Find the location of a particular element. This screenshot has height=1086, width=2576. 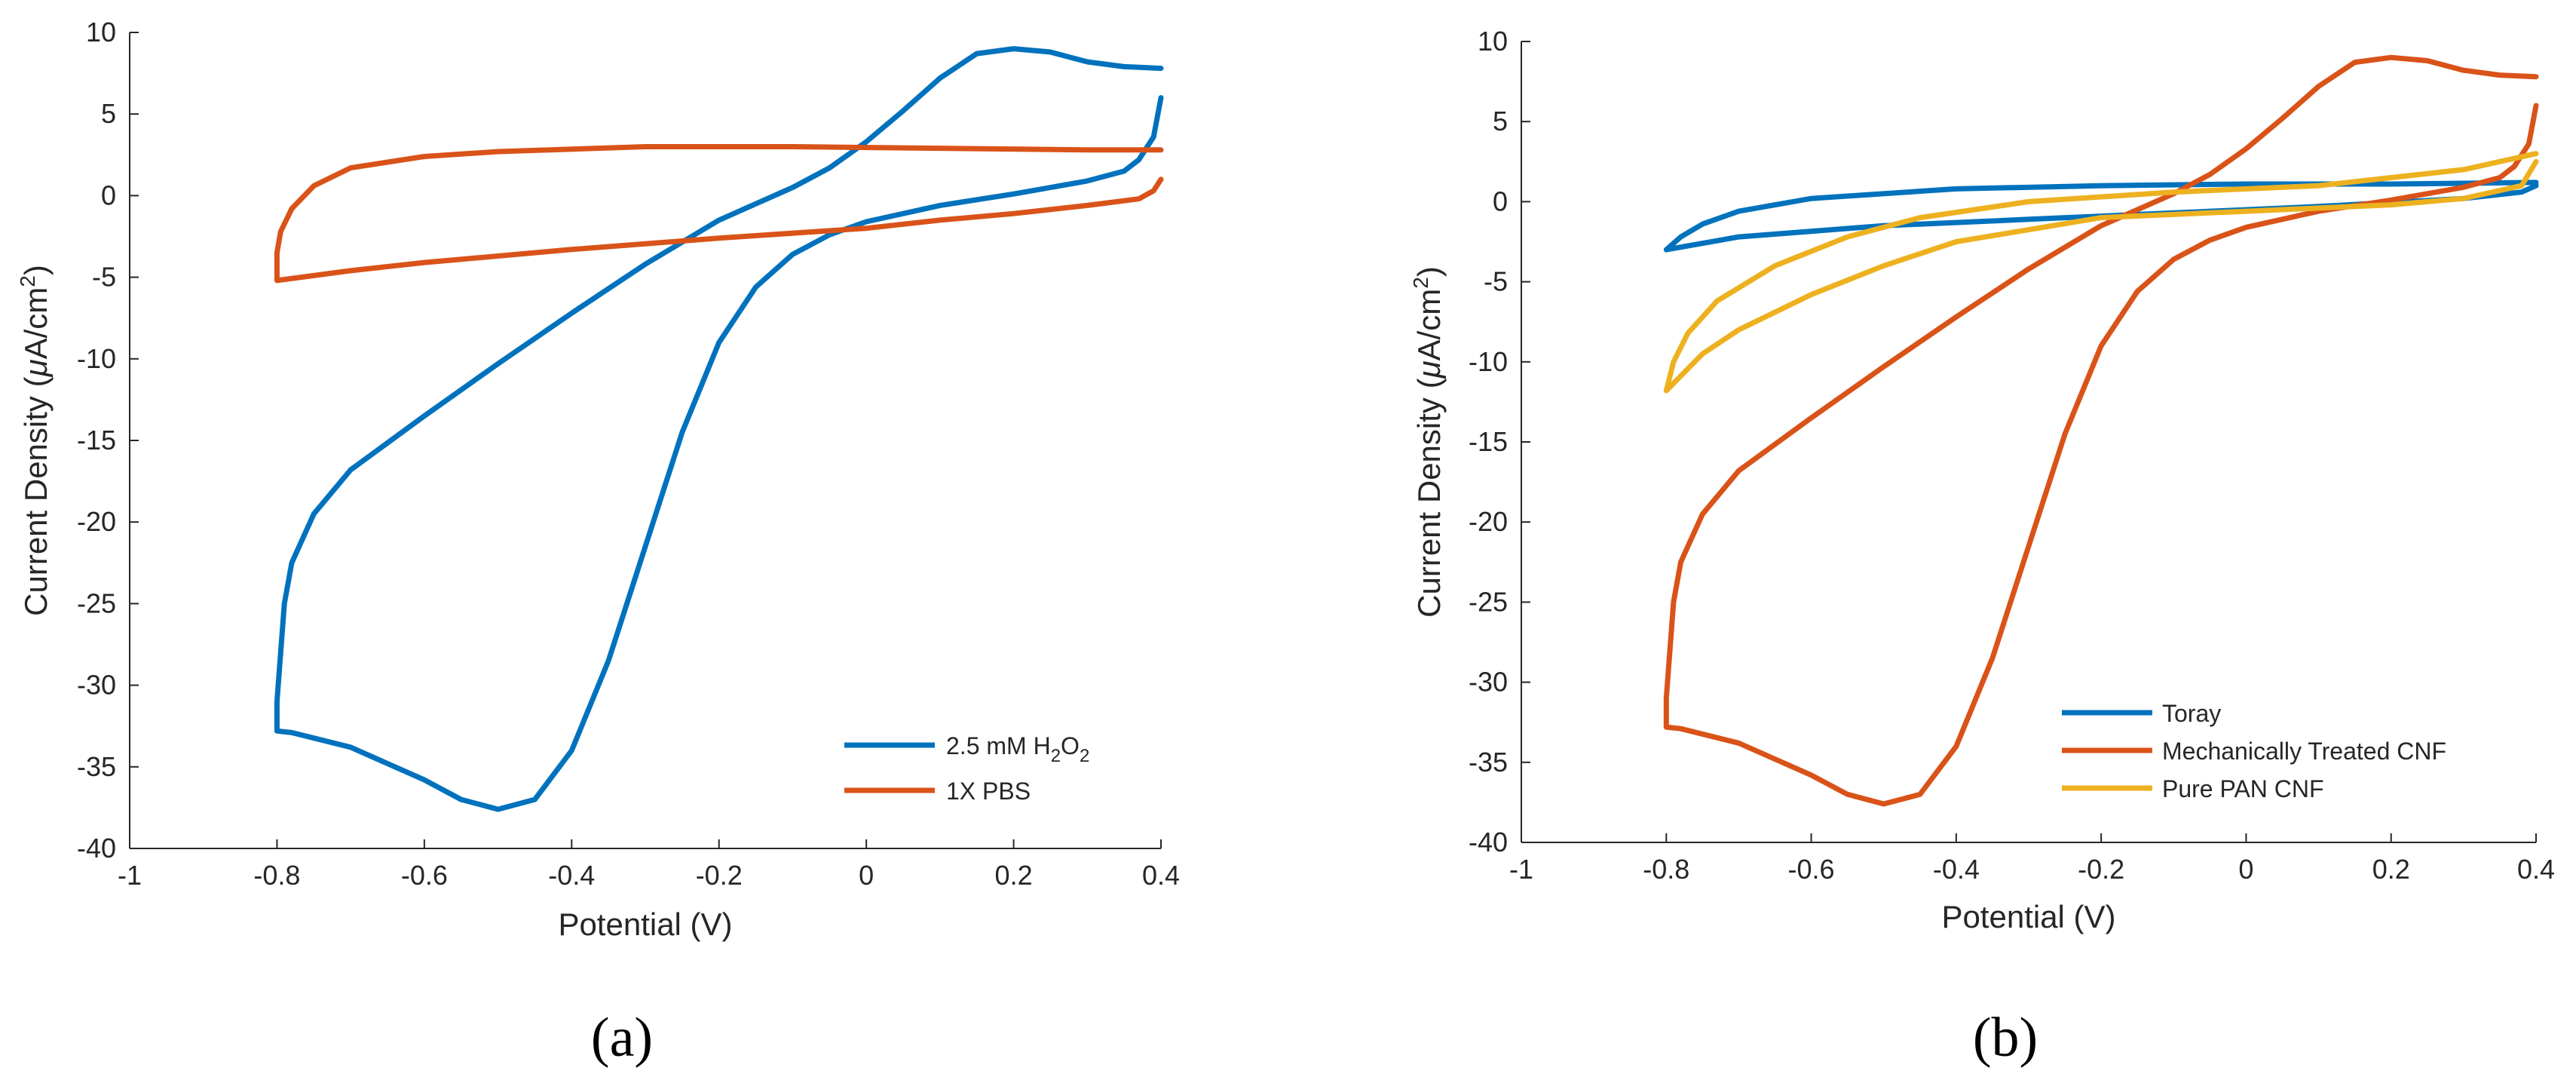

series-line-1x-pbs is located at coordinates (719, 214).